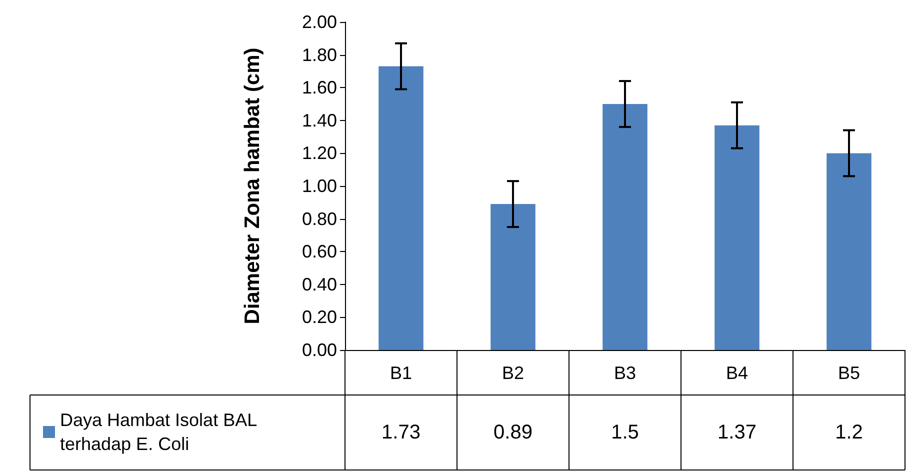  I want to click on data-label: 1.37, so click(737, 433).